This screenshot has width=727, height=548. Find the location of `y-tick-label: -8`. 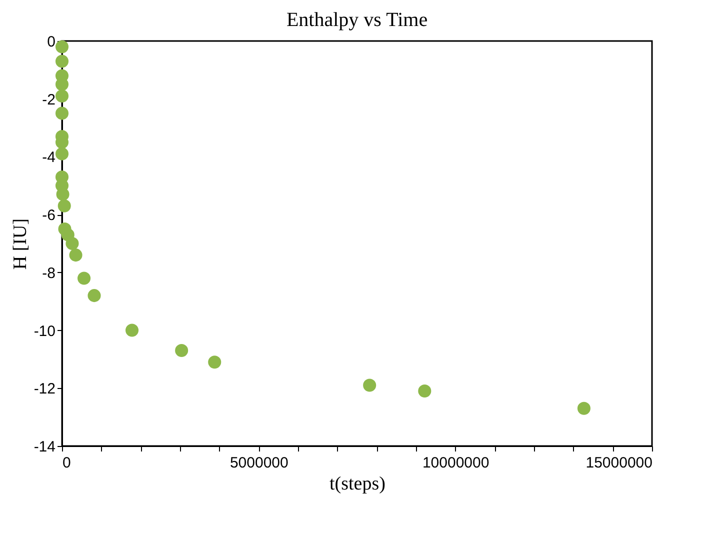

y-tick-label: -8 is located at coordinates (49, 273).